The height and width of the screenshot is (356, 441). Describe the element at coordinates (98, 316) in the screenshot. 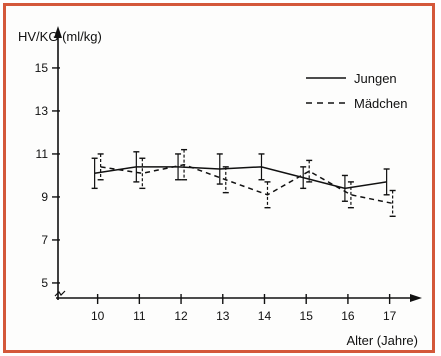

I see `x-tick-label: 10` at that location.